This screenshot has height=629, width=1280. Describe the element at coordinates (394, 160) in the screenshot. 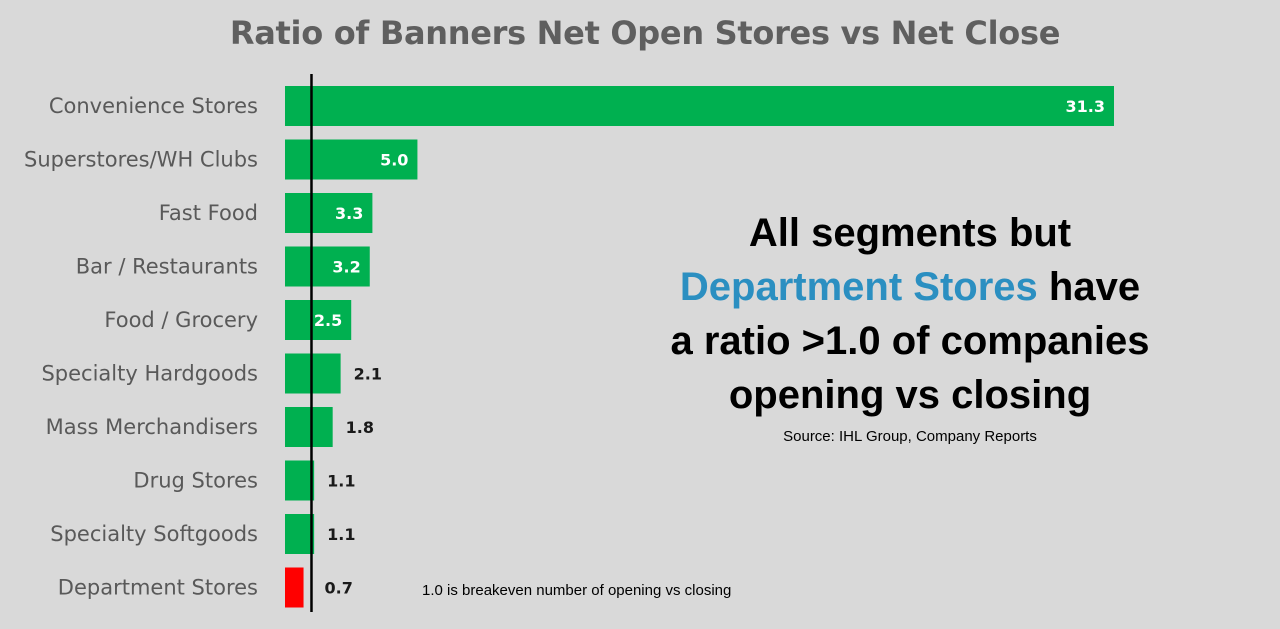

I see `value-label-superstores-wh-clubs: 5.0` at that location.